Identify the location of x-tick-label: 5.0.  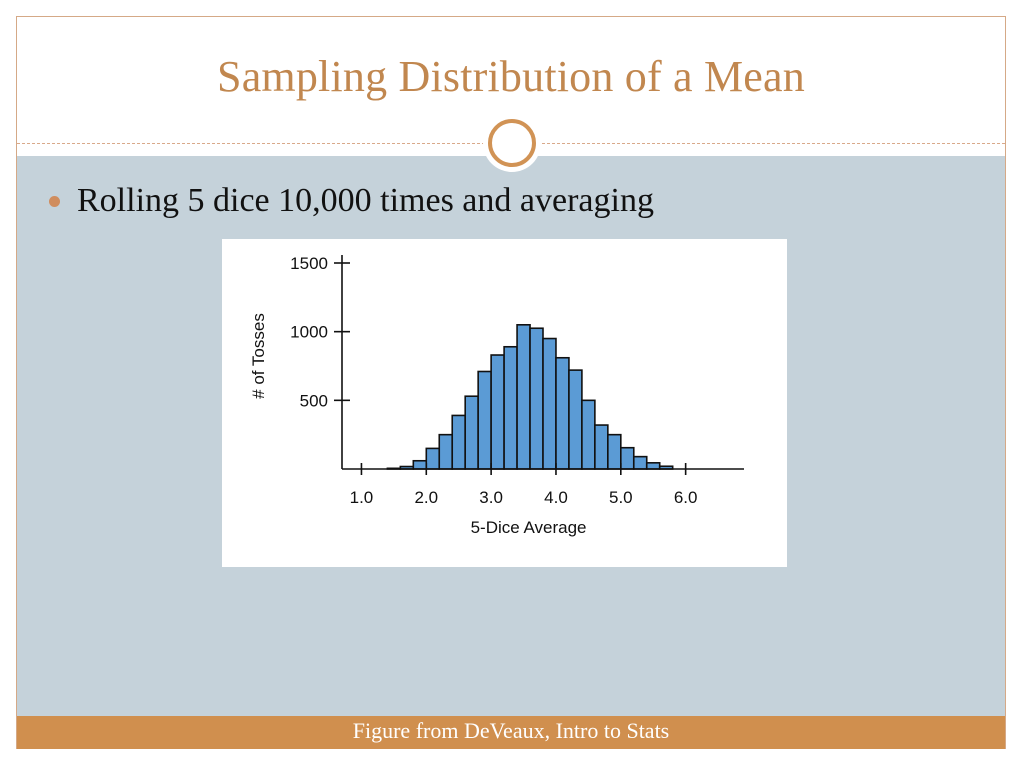
(621, 497).